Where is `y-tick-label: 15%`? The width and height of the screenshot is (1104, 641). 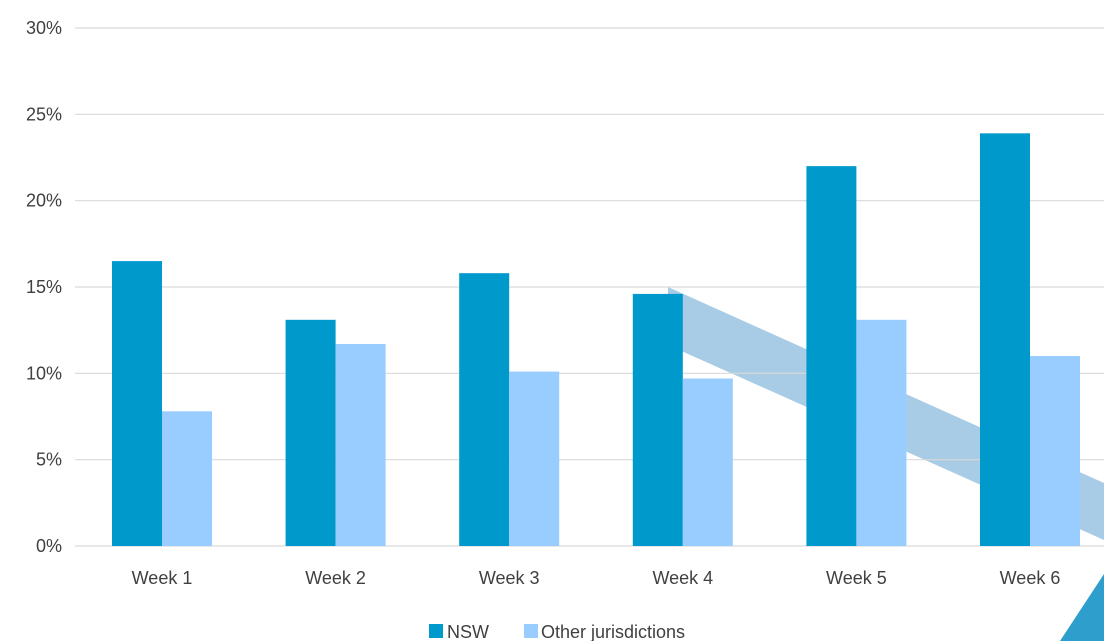 y-tick-label: 15% is located at coordinates (44, 287).